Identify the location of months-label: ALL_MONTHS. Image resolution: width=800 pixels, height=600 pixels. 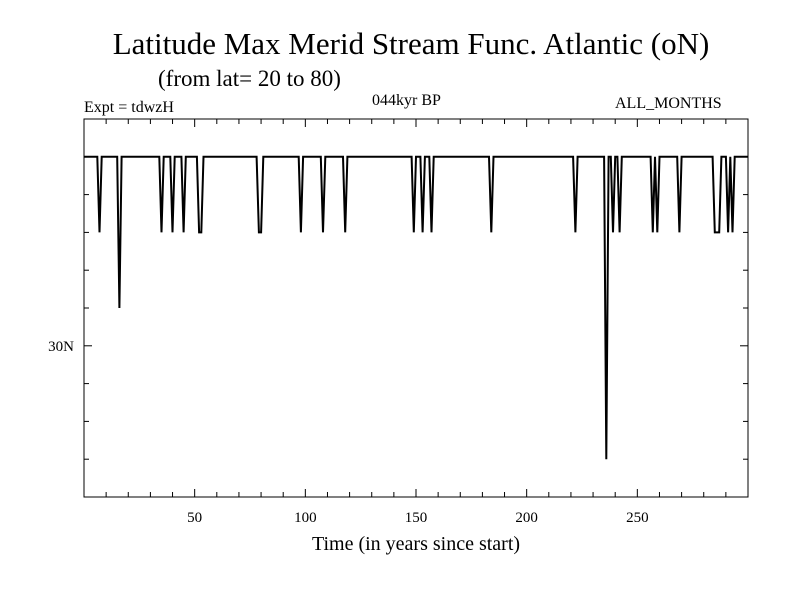
(668, 103).